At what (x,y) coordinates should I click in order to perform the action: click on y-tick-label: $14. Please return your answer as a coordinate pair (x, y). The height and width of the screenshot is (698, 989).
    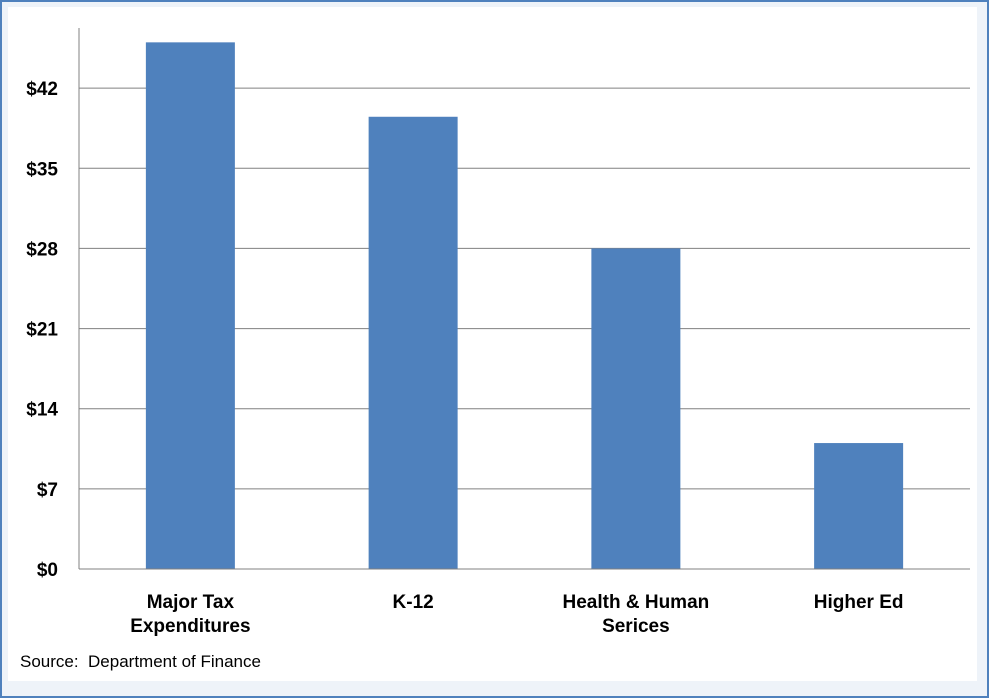
    Looking at the image, I should click on (42, 410).